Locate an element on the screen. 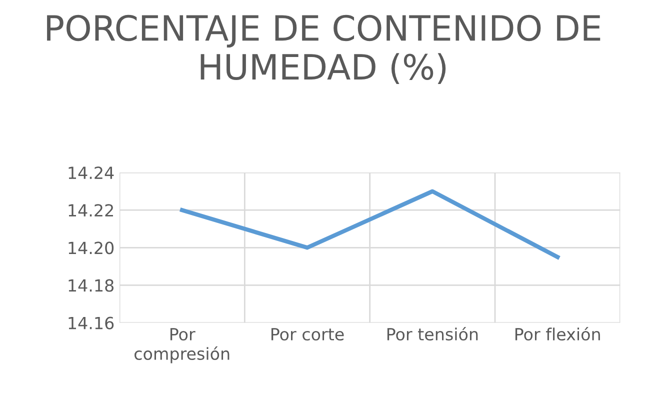 This screenshot has height=406, width=646. y-tick-label: 14.18 is located at coordinates (91, 285).